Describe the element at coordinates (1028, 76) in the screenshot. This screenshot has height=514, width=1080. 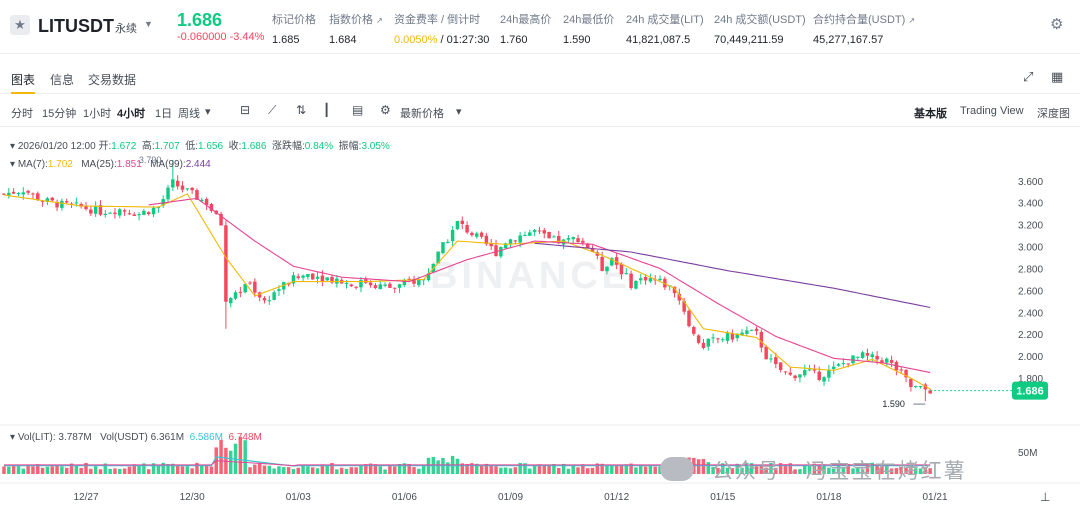
I see `expand-icon: ⤢` at that location.